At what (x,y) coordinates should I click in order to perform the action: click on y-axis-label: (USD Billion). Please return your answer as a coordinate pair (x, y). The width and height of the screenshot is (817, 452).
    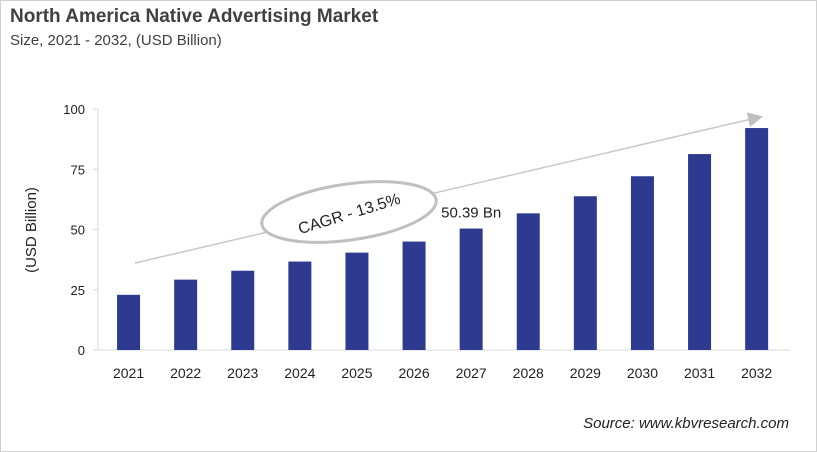
    Looking at the image, I should click on (31, 230).